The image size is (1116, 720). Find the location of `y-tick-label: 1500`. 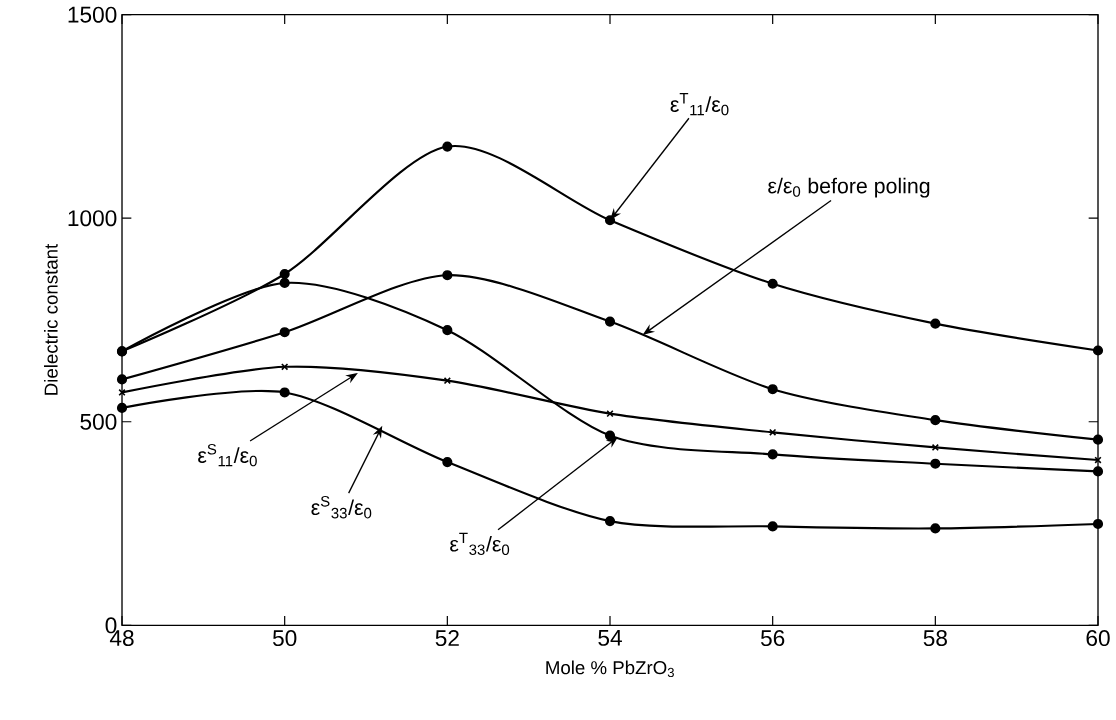

y-tick-label: 1500 is located at coordinates (92, 14).